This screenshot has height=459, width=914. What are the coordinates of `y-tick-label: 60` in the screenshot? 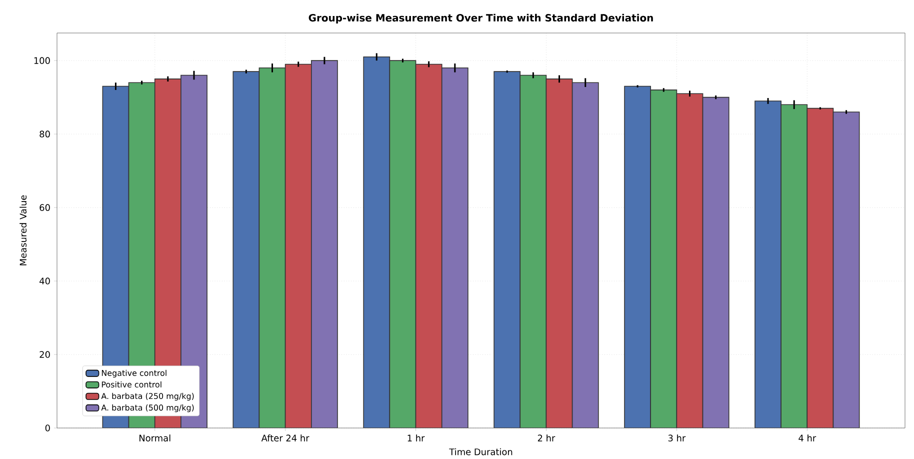 It's located at (45, 207).